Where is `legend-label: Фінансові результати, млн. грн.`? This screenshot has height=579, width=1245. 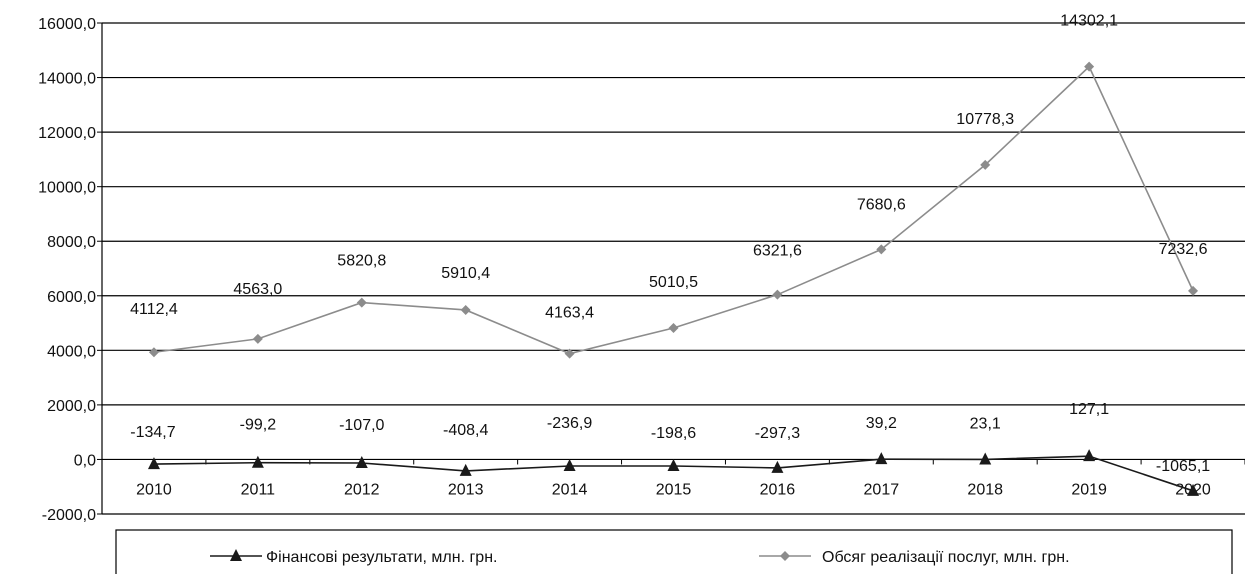
legend-label: Фінансові результати, млн. грн. is located at coordinates (381, 557).